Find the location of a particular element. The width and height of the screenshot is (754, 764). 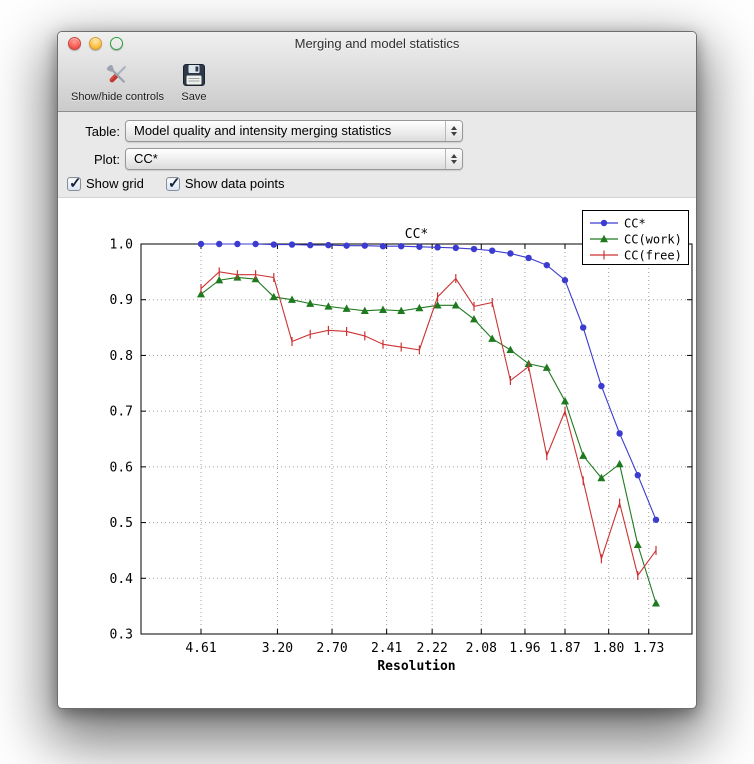

window-chrome: Merging and model statistics is located at coordinates (377, 72).